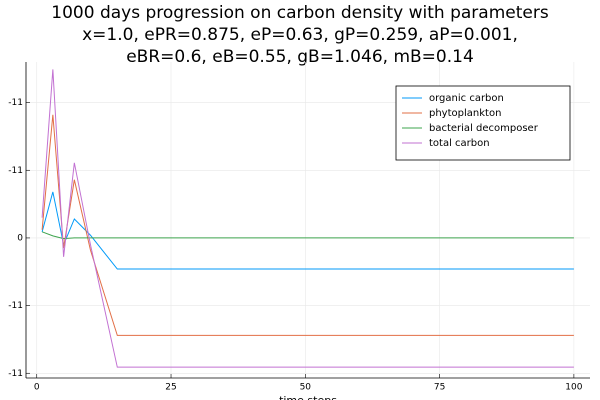 Image resolution: width=600 pixels, height=400 pixels. I want to click on chart-title: eBR=0.6, eB=0.55, gB=1.046, mB=0.14, so click(300, 57).